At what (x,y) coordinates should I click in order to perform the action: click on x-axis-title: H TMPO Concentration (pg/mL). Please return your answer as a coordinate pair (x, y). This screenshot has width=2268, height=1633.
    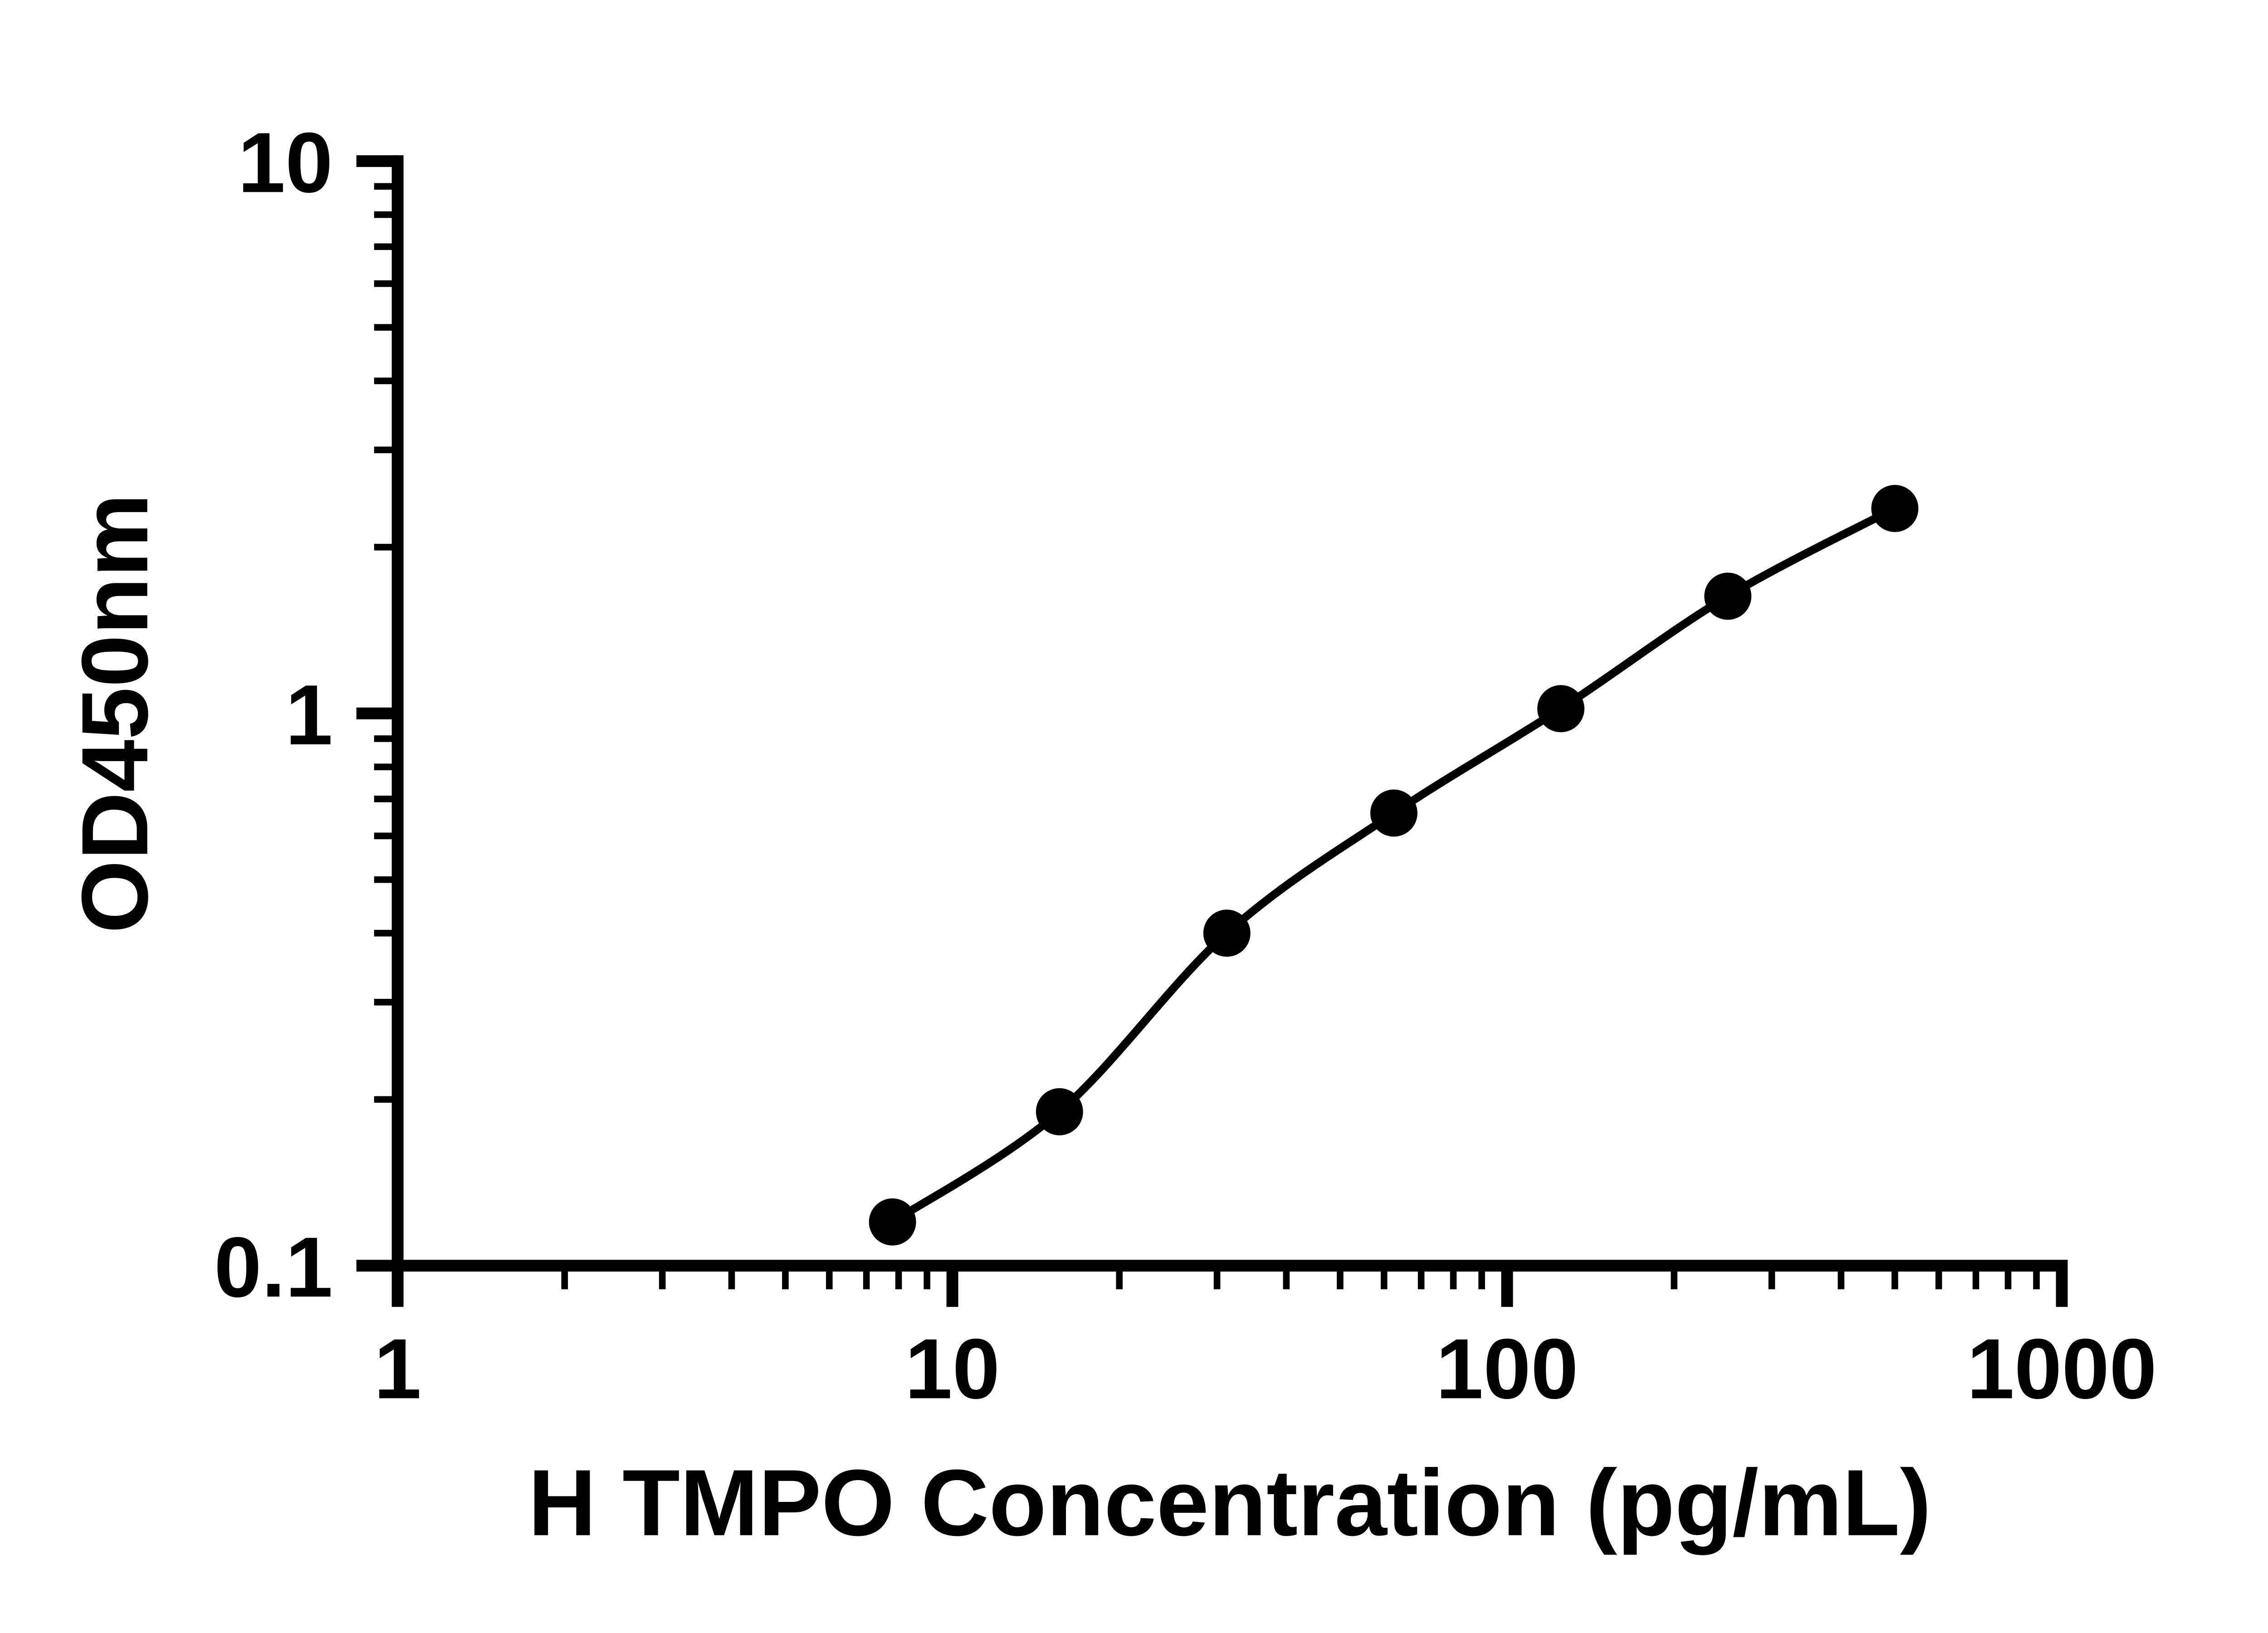
    Looking at the image, I should click on (1229, 1502).